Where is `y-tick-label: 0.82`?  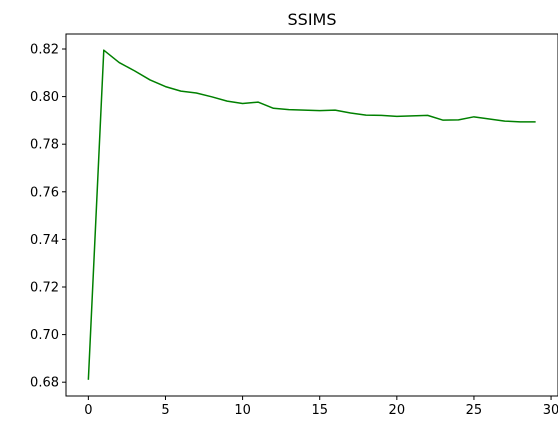 y-tick-label: 0.82 is located at coordinates (44, 49).